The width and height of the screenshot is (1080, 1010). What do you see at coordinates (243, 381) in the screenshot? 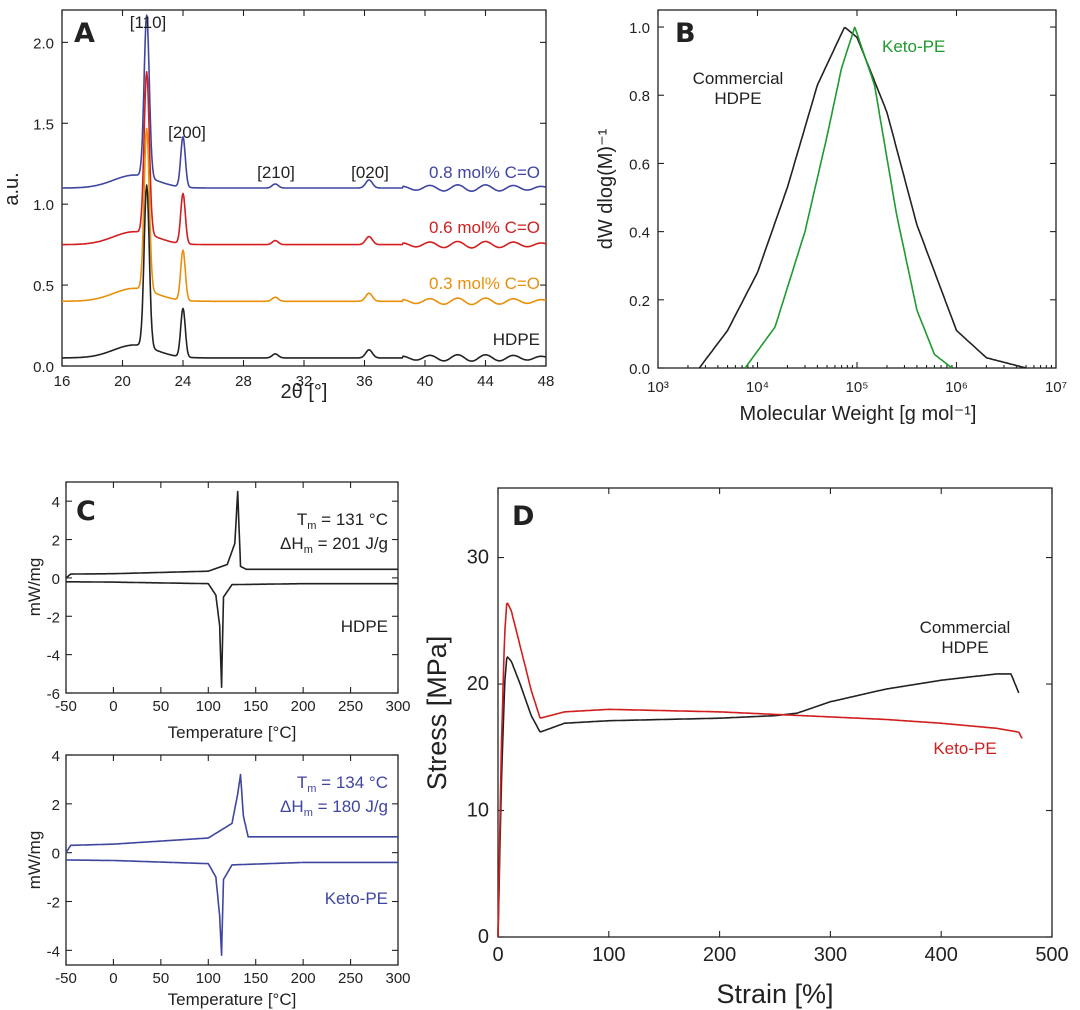
I see `a-xtick-label: 28` at bounding box center [243, 381].